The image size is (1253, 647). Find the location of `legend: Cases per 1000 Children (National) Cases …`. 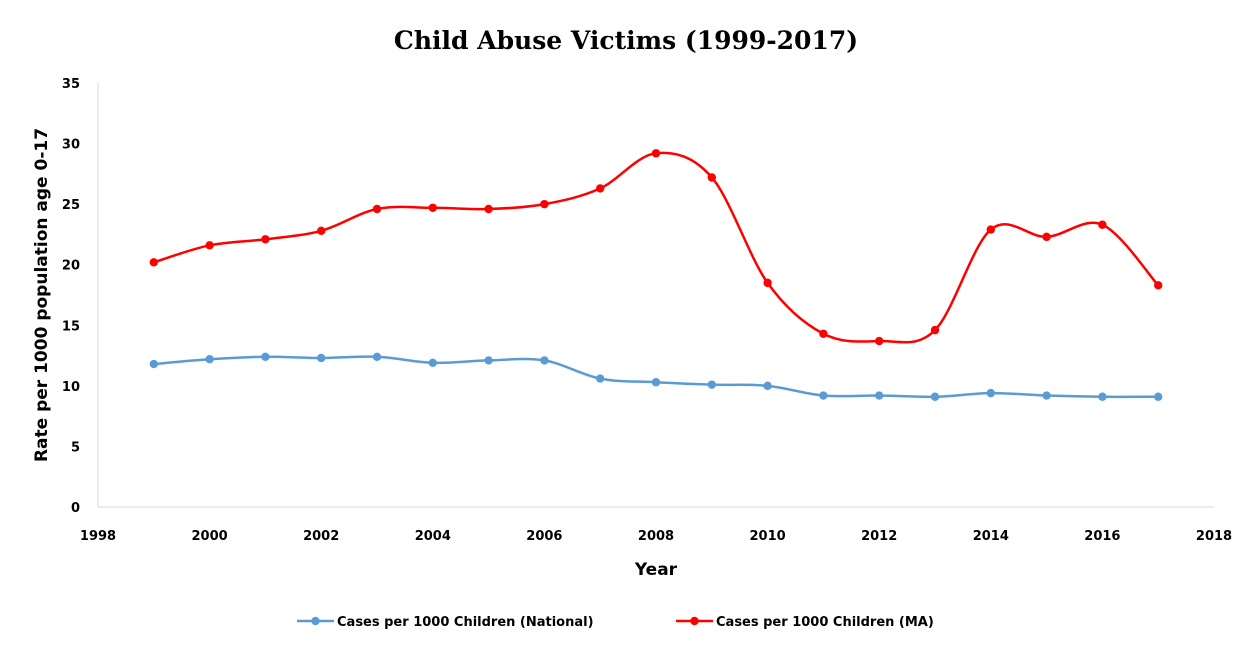

legend: Cases per 1000 Children (National) Cases … is located at coordinates (615, 622).